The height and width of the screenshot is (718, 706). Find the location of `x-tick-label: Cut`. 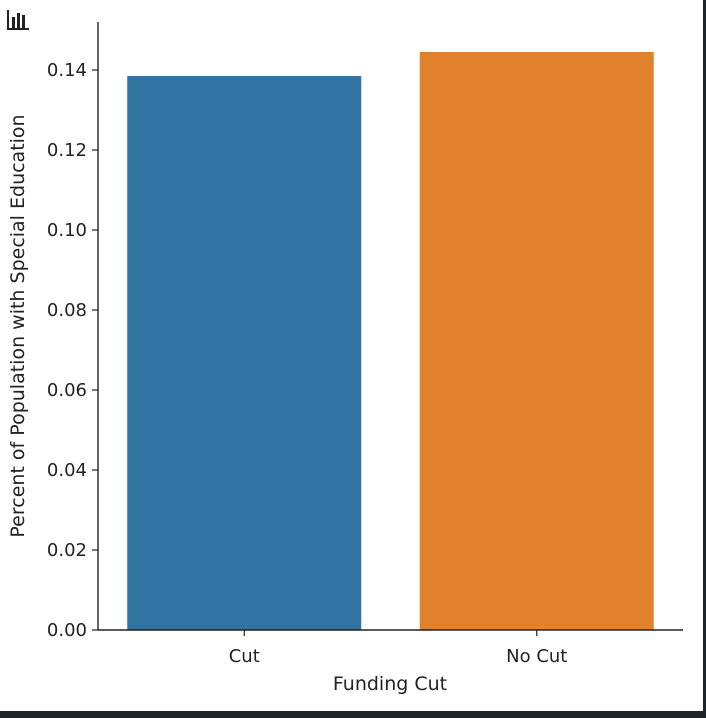

x-tick-label: Cut is located at coordinates (244, 656).